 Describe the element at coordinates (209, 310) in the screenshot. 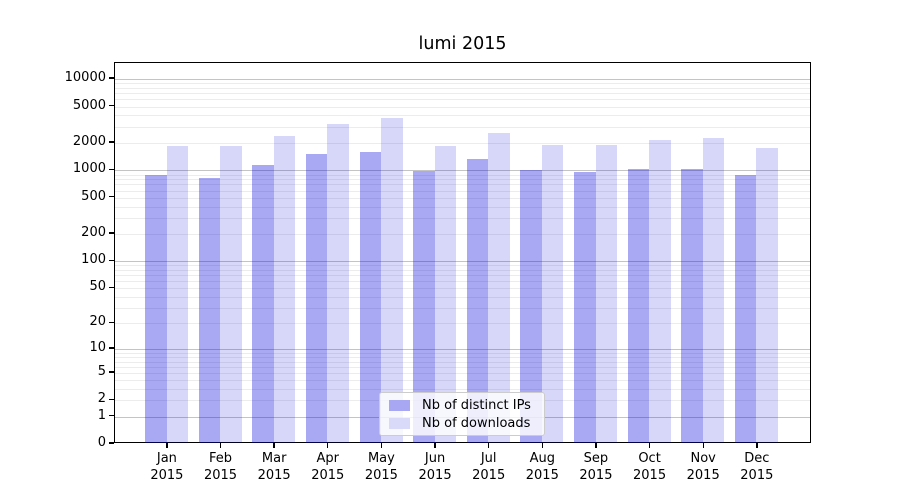

I see `bar-distinct-ips-feb` at that location.